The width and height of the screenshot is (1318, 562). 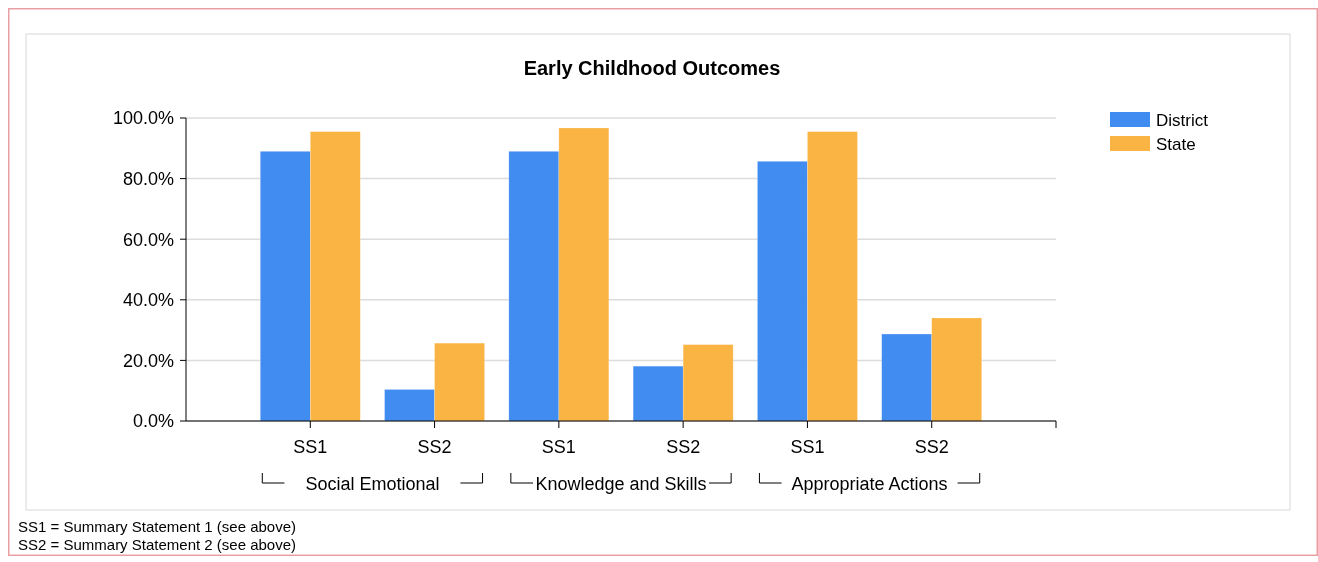 What do you see at coordinates (621, 484) in the screenshot?
I see `text: Knowledge and Skills` at bounding box center [621, 484].